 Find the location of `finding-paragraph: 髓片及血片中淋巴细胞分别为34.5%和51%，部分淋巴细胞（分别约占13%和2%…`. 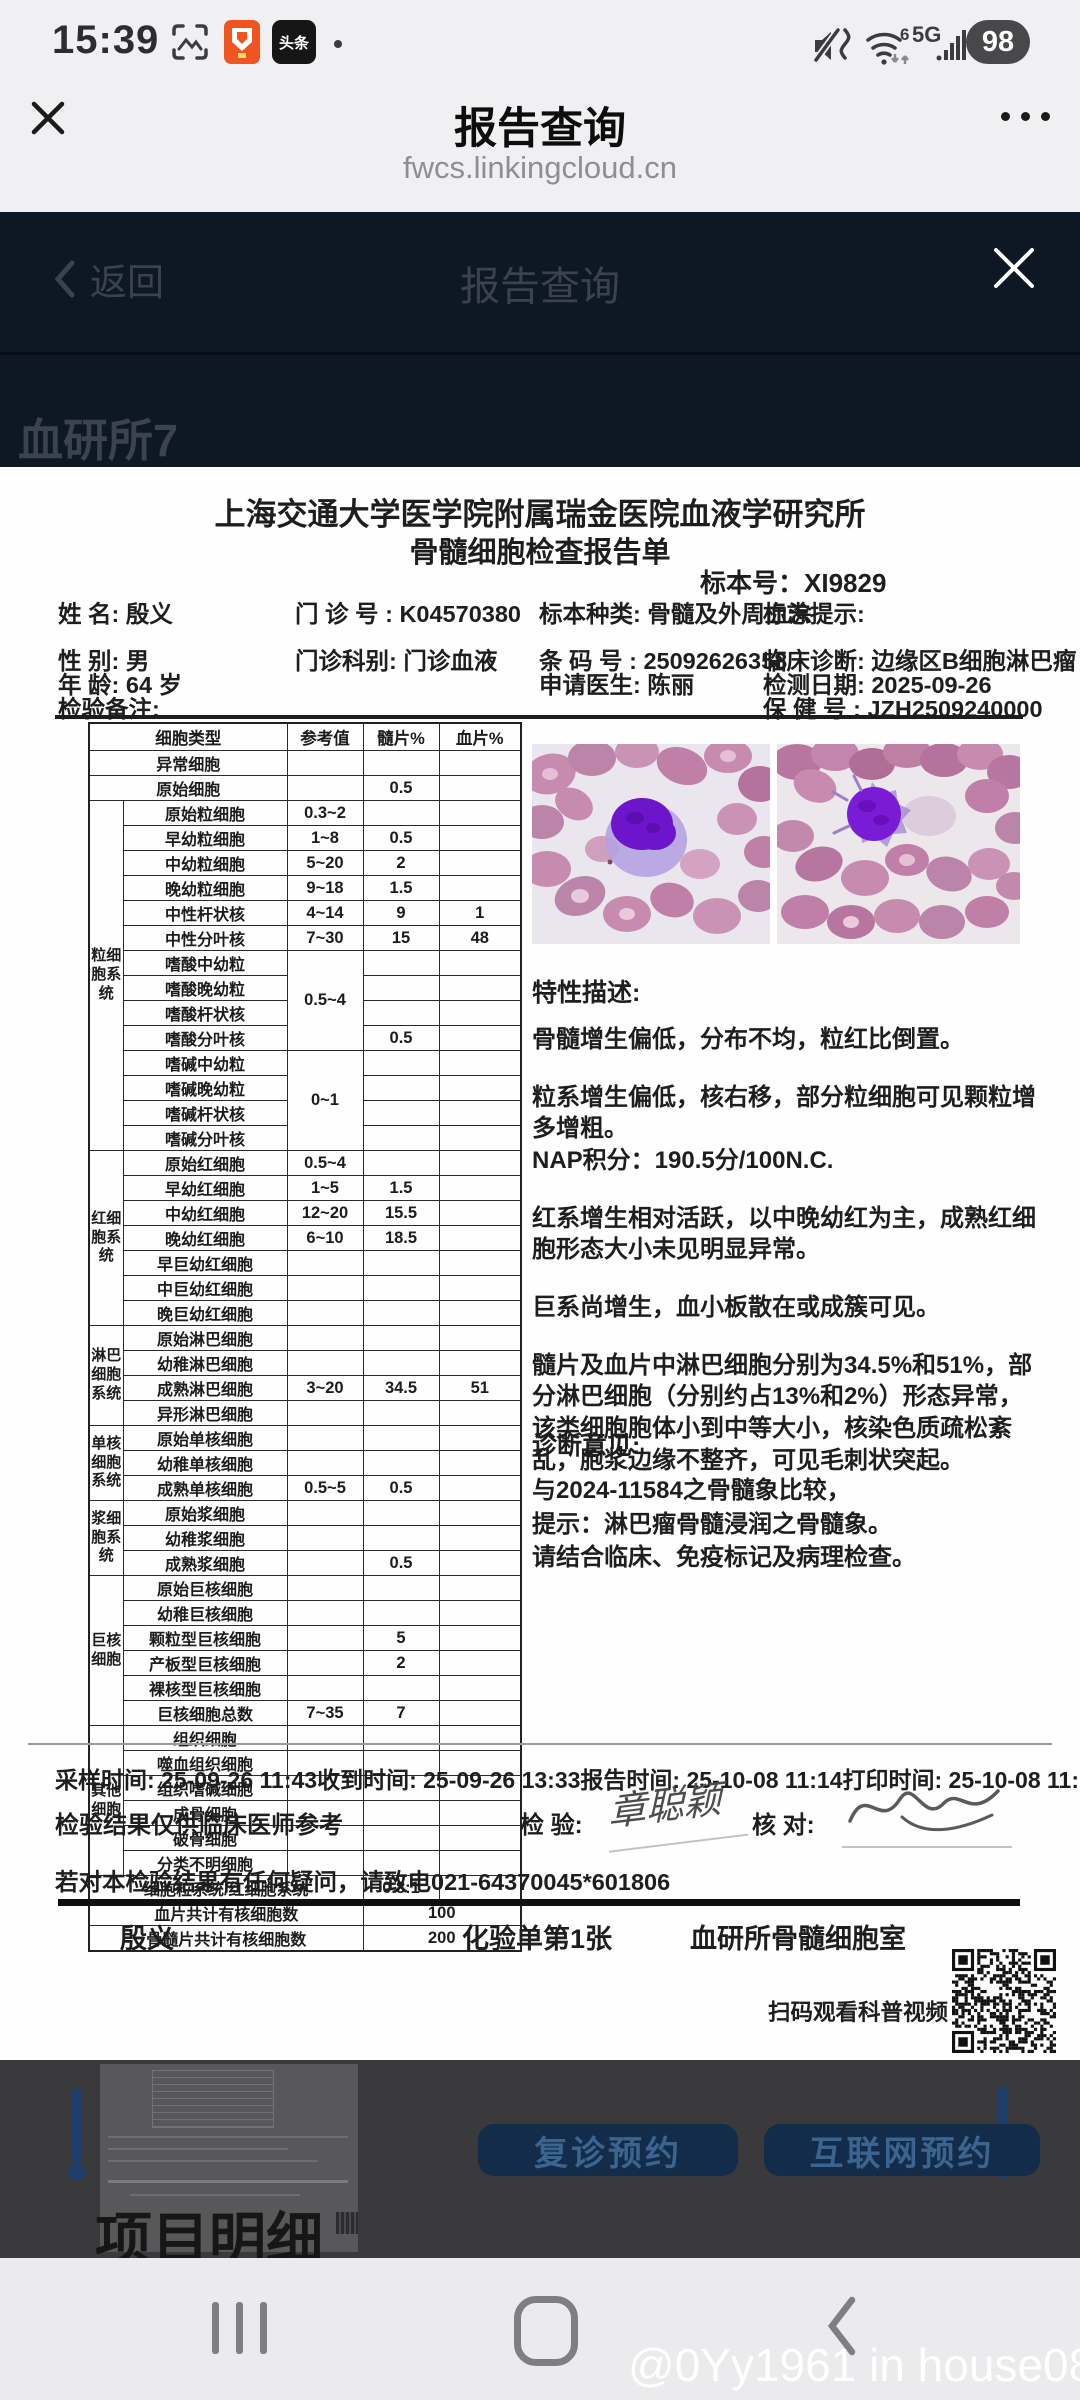

finding-paragraph: 髓片及血片中淋巴细胞分别为34.5%和51%，部分淋巴细胞（分别约占13%和2%… is located at coordinates (782, 1412).